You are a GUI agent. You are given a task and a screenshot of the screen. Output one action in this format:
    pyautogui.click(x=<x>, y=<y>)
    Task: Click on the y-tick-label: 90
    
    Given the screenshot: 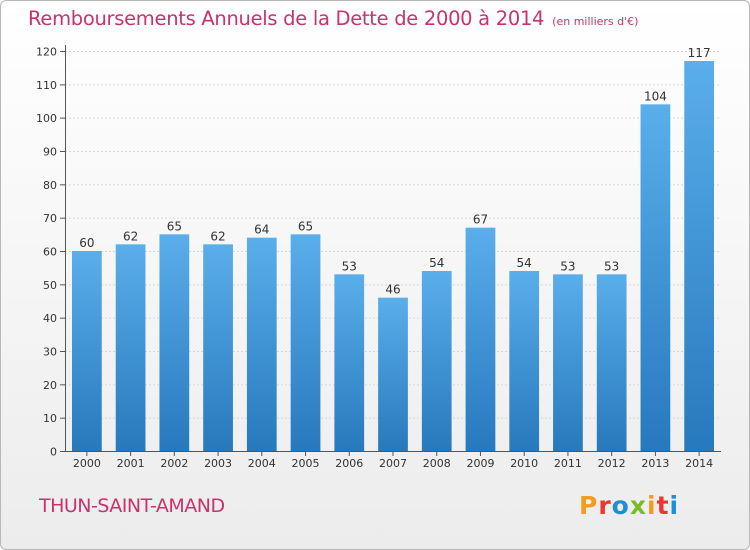 What is the action you would take?
    pyautogui.click(x=50, y=152)
    